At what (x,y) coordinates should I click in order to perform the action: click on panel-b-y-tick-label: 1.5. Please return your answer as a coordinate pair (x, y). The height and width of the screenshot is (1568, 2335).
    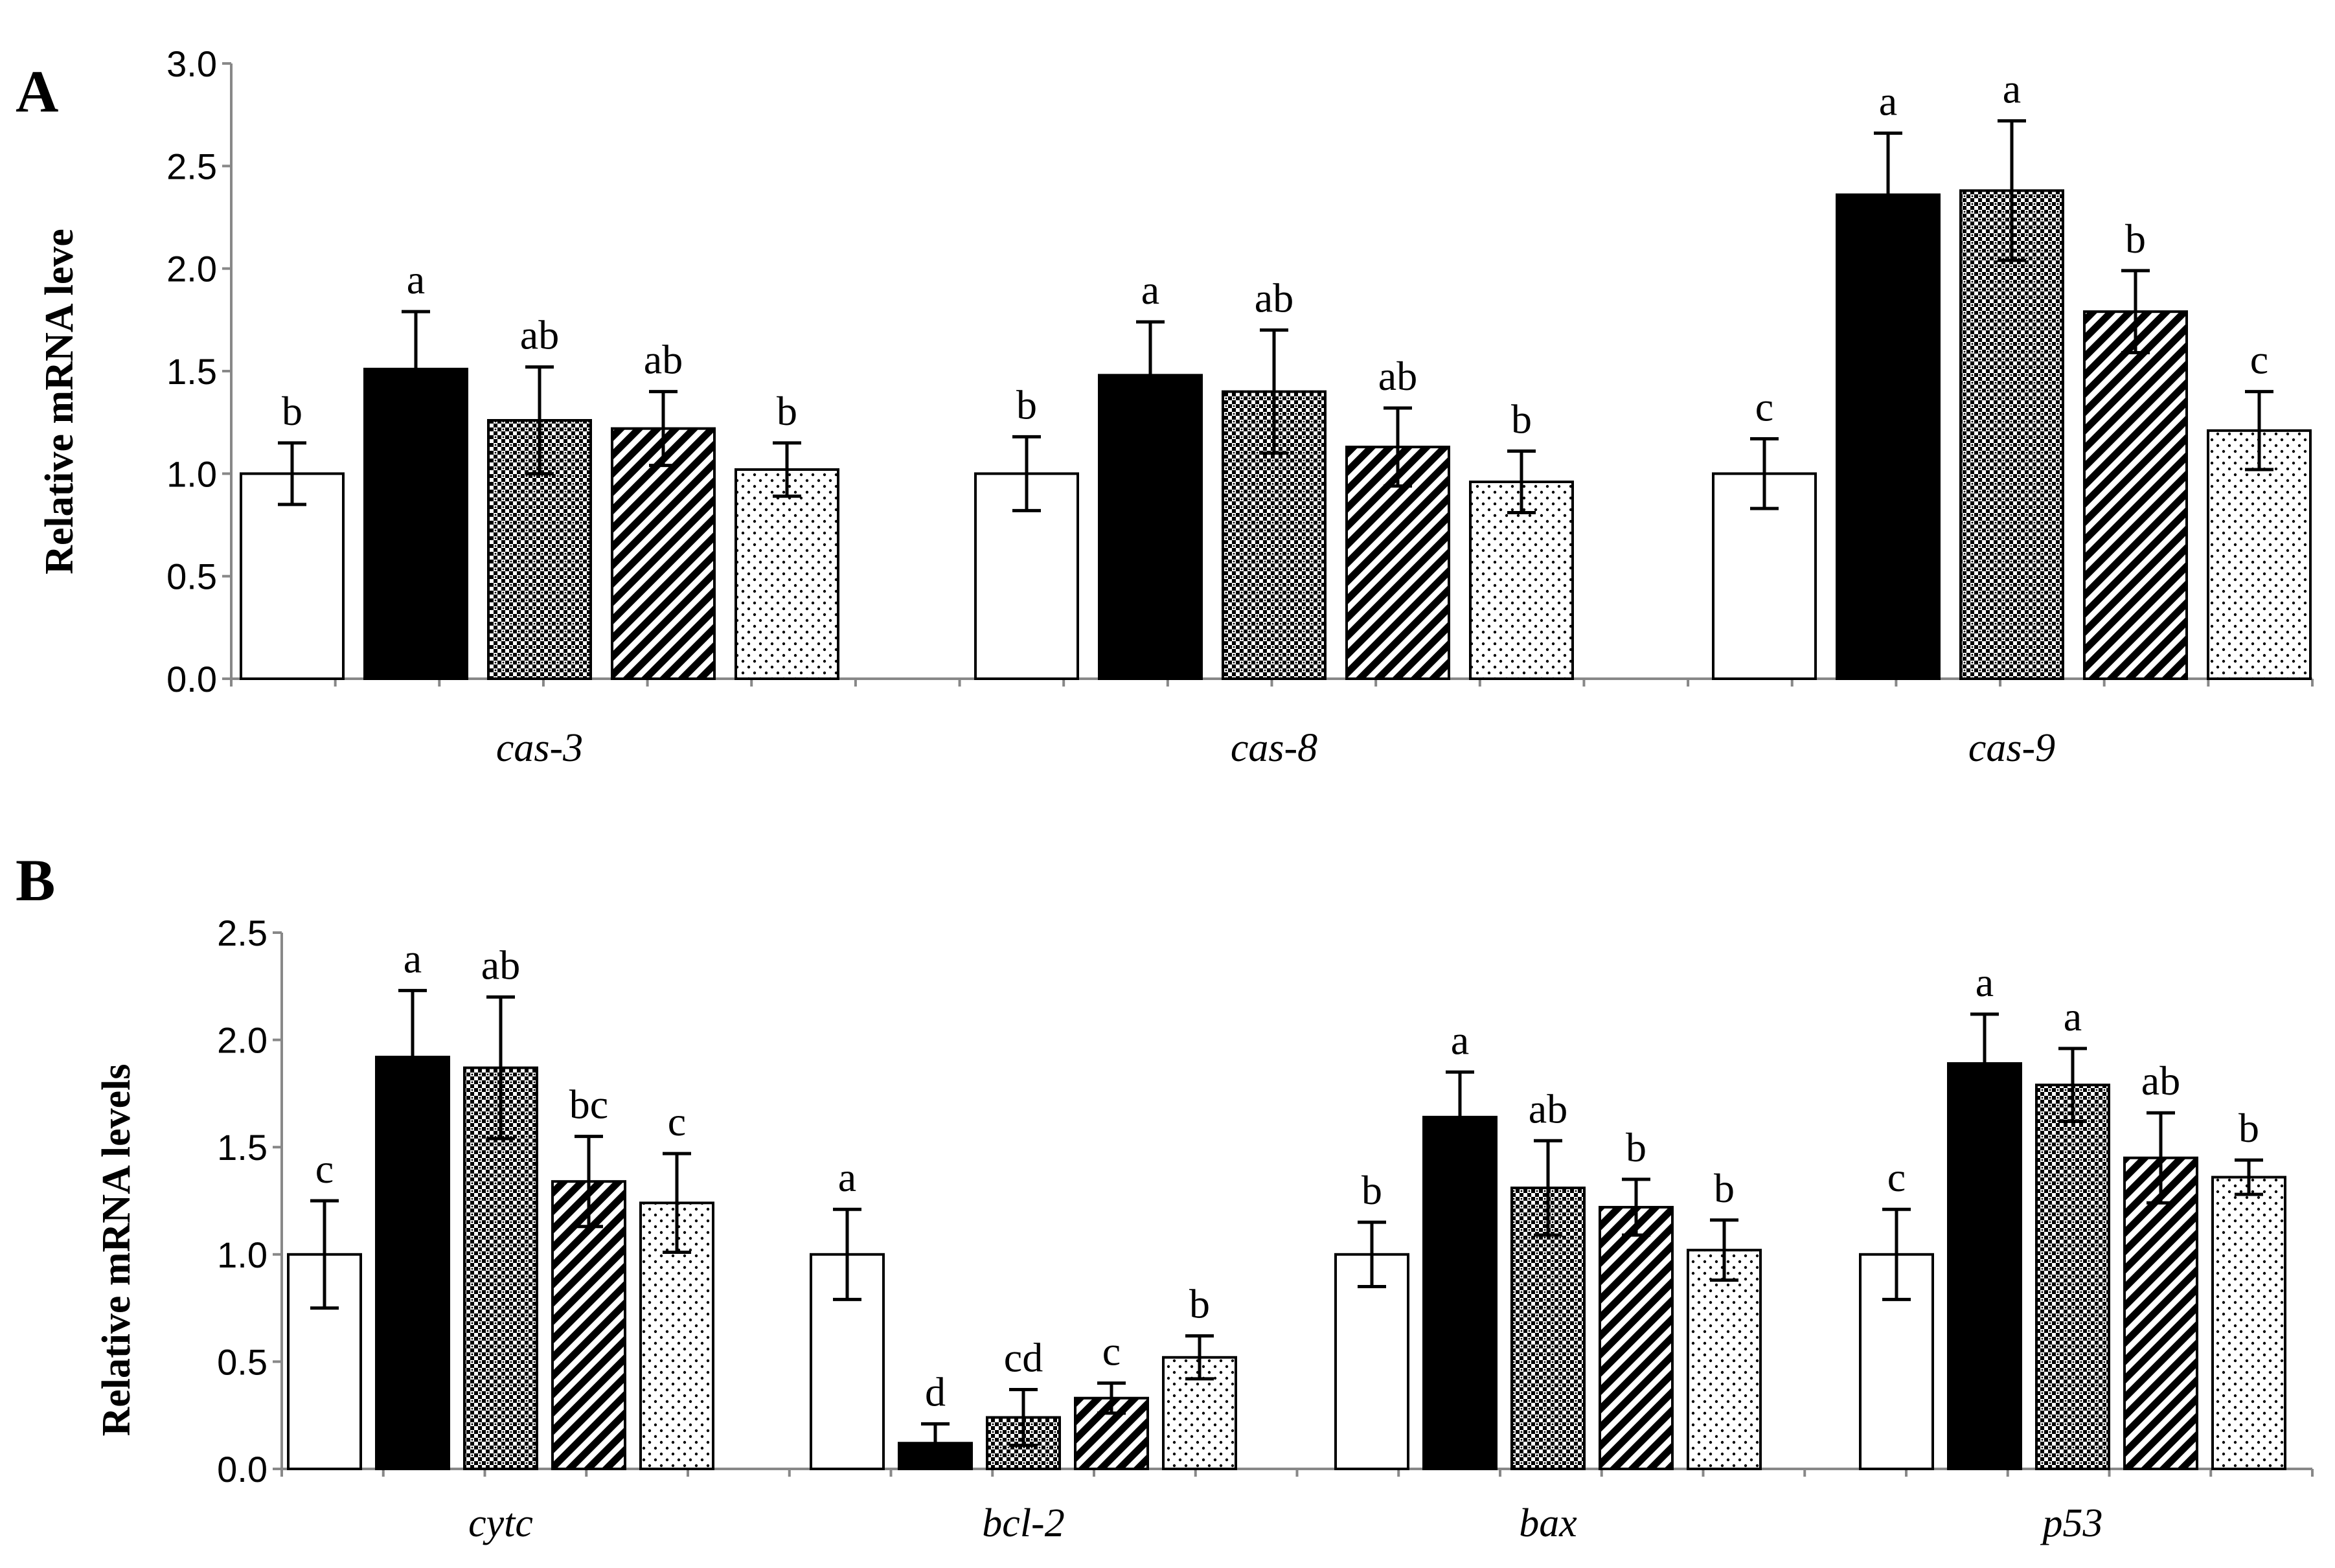
    Looking at the image, I should click on (243, 1147).